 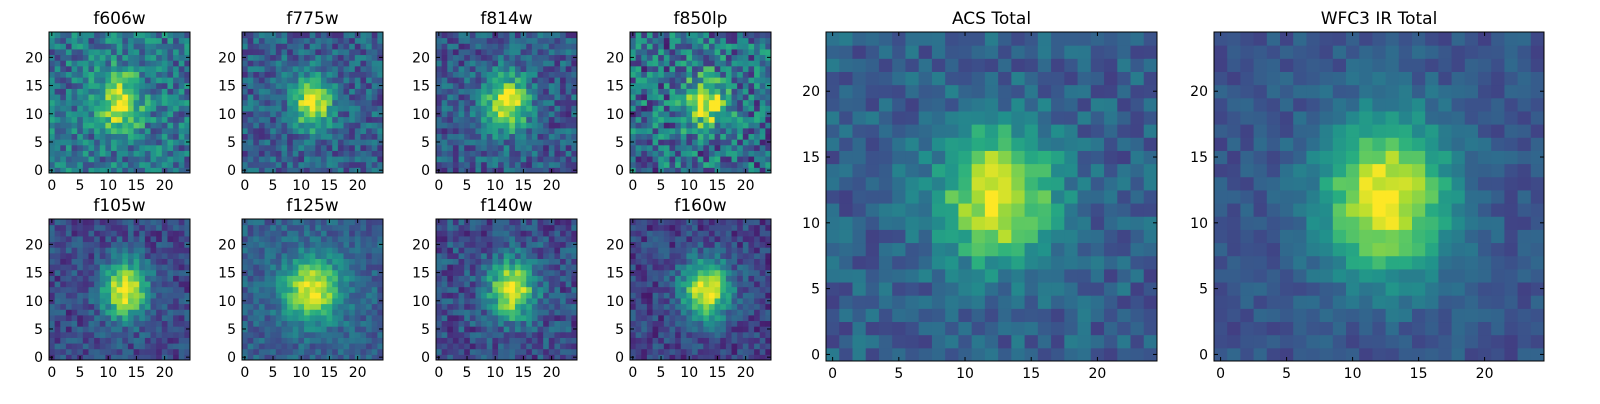 What do you see at coordinates (425, 330) in the screenshot?
I see `y-tick-label: 5` at bounding box center [425, 330].